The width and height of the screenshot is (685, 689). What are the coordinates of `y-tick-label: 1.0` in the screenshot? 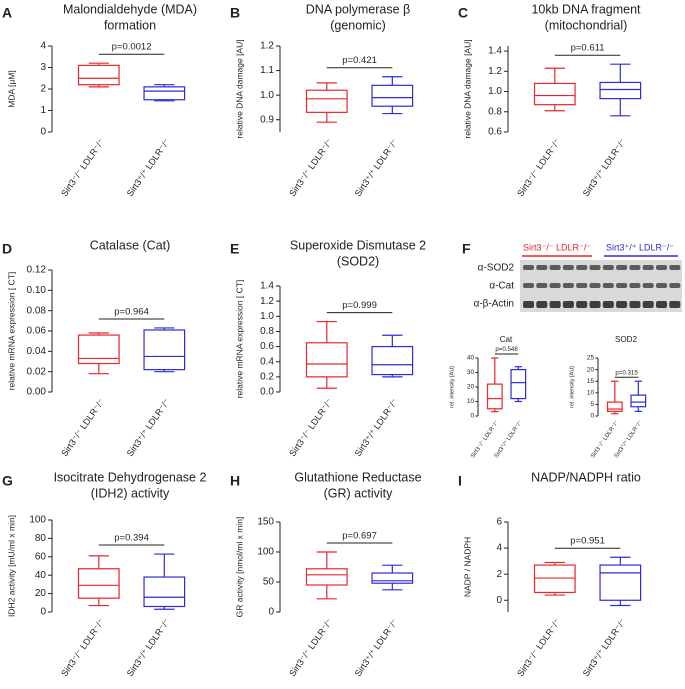 It's located at (267, 316).